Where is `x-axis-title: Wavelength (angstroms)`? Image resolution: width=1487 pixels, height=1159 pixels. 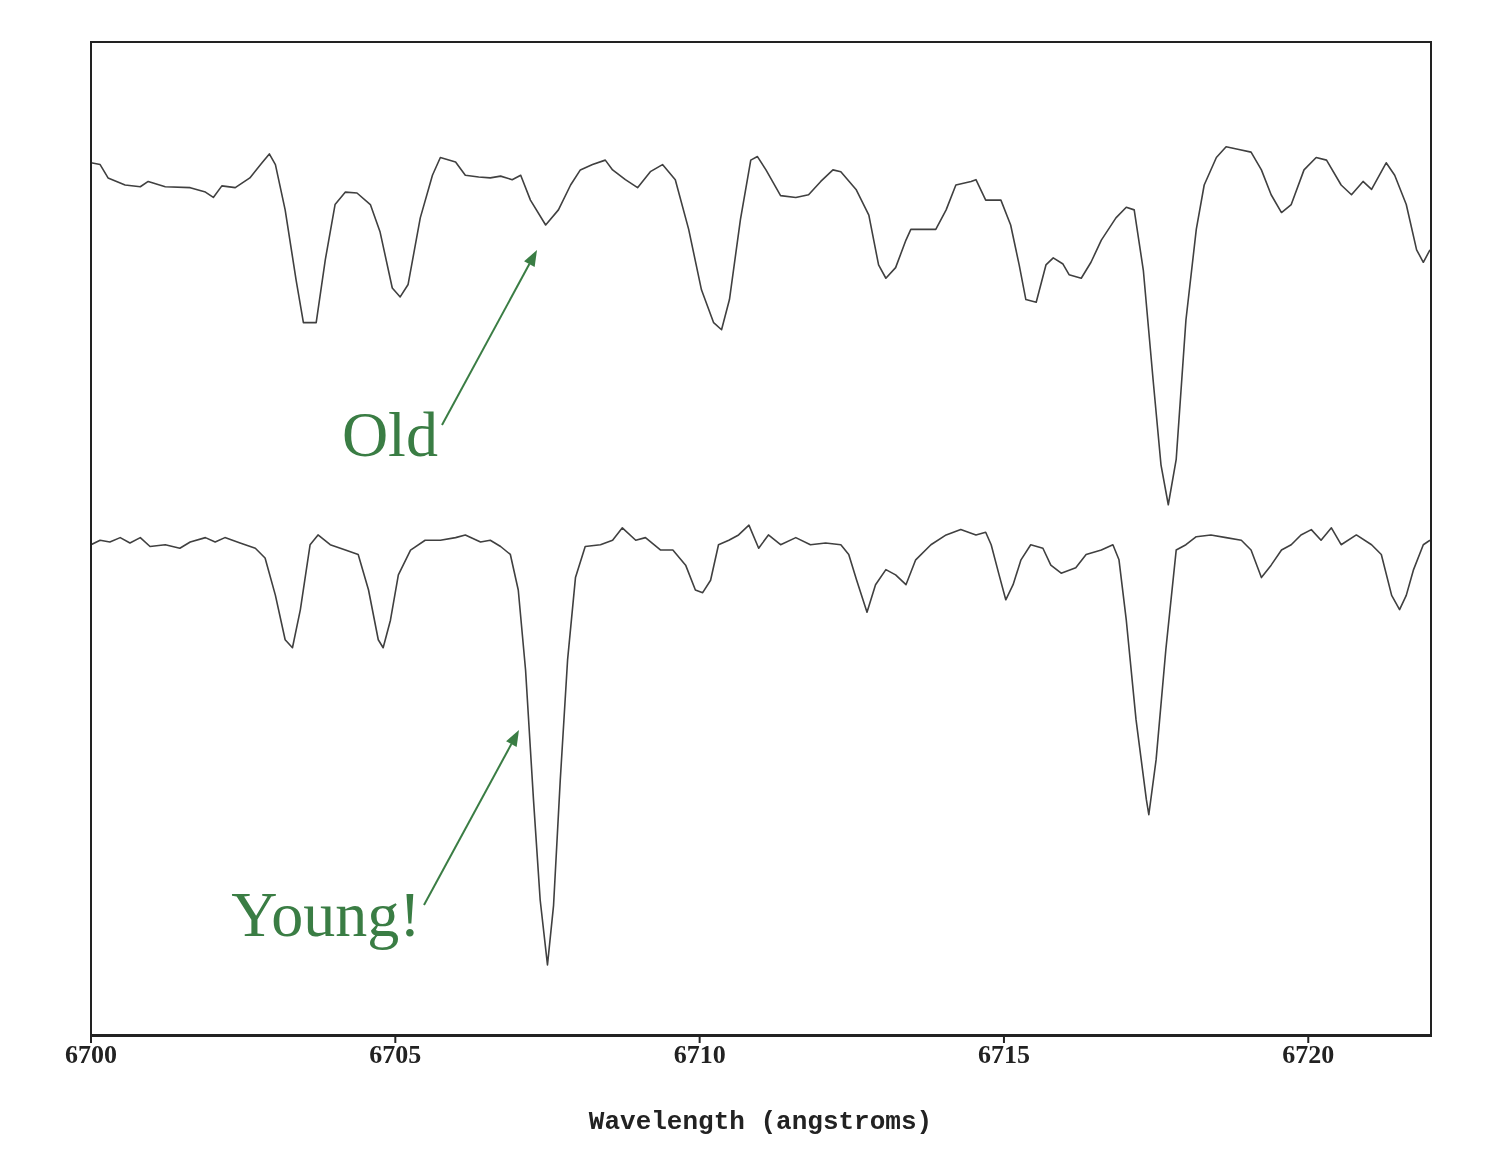
x-axis-title: Wavelength (angstroms) is located at coordinates (760, 1122).